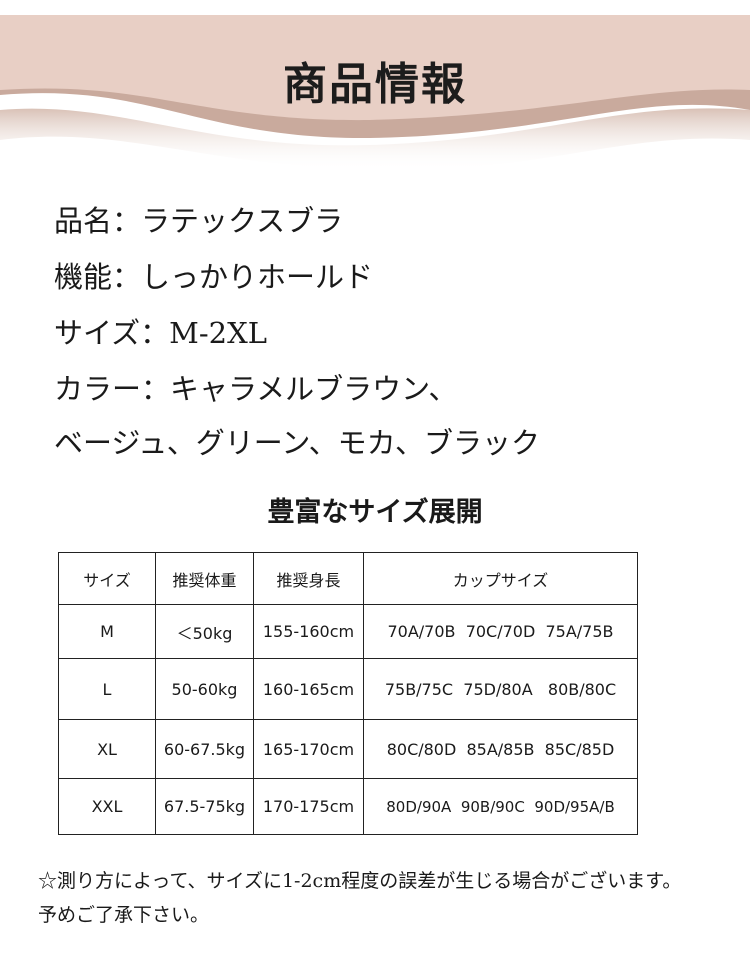  I want to click on cell: 155-160cm, so click(308, 631).